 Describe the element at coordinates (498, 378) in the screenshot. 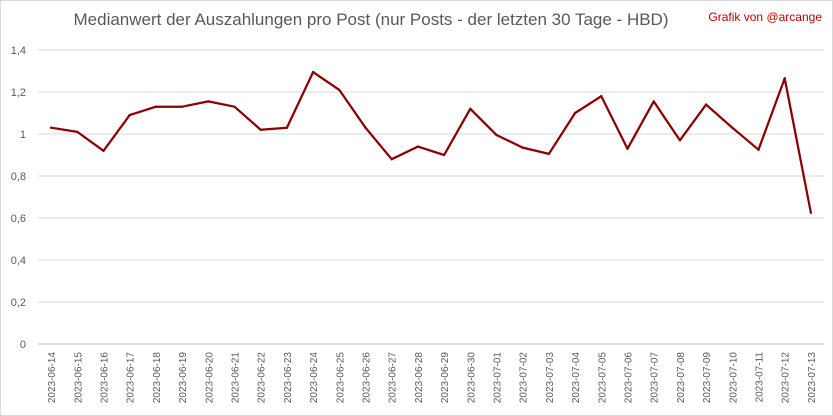

I see `x-tick-label: 2023-07-01` at that location.